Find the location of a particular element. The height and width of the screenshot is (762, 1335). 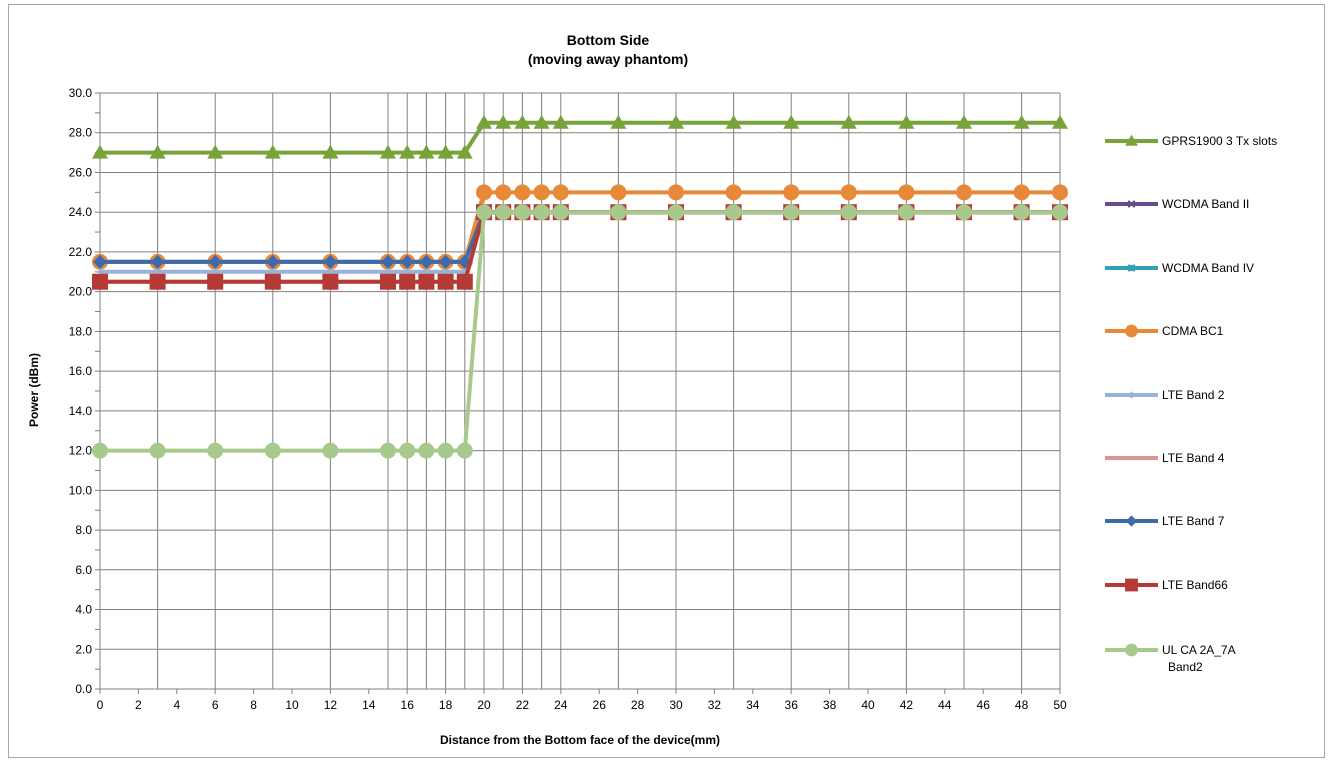

x-tick-label: 36 is located at coordinates (792, 705).